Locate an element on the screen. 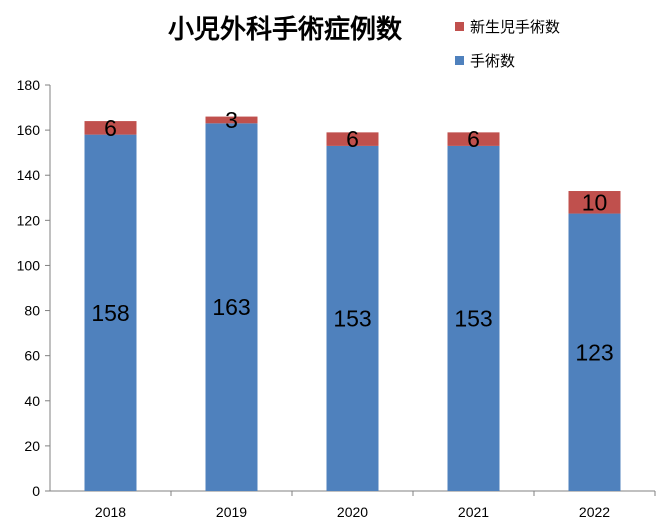 The image size is (660, 524). y-tick-label: 120 is located at coordinates (29, 220).